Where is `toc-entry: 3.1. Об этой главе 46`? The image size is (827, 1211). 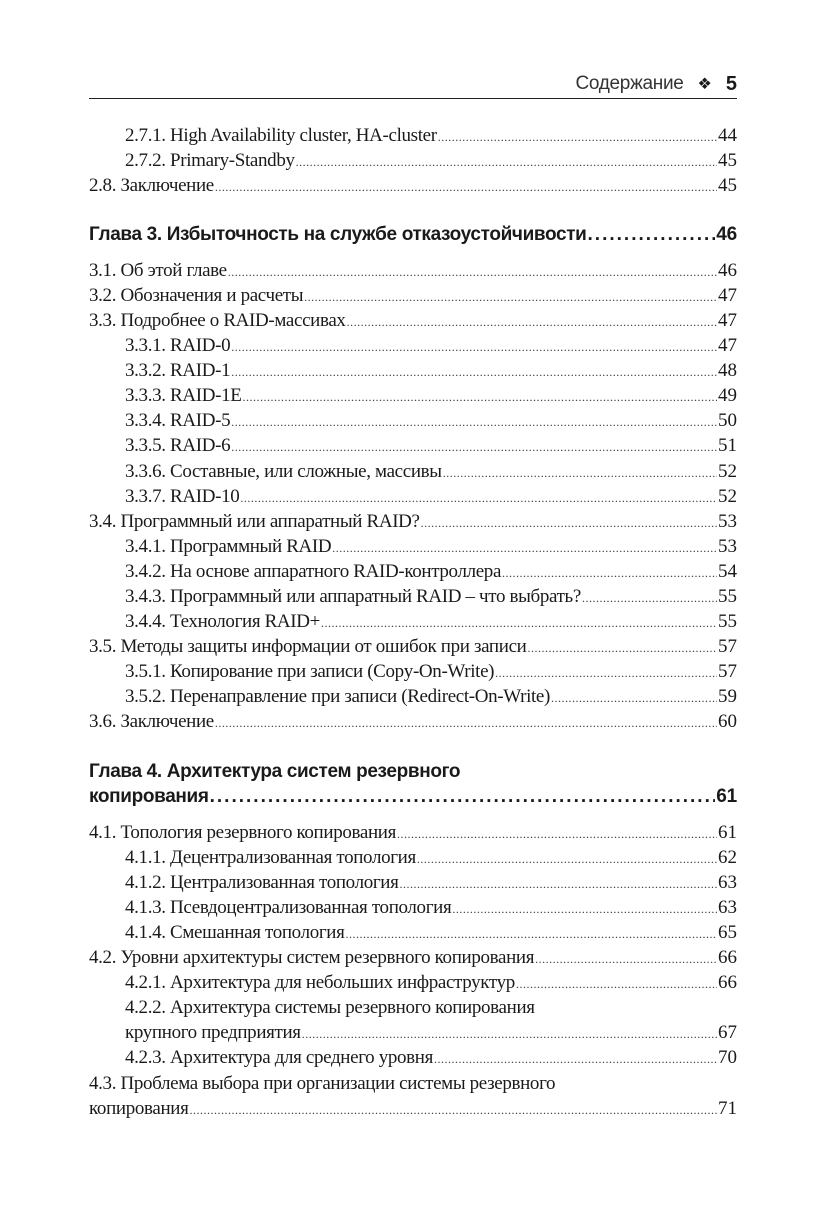 toc-entry: 3.1. Об этой главе 46 is located at coordinates (413, 270).